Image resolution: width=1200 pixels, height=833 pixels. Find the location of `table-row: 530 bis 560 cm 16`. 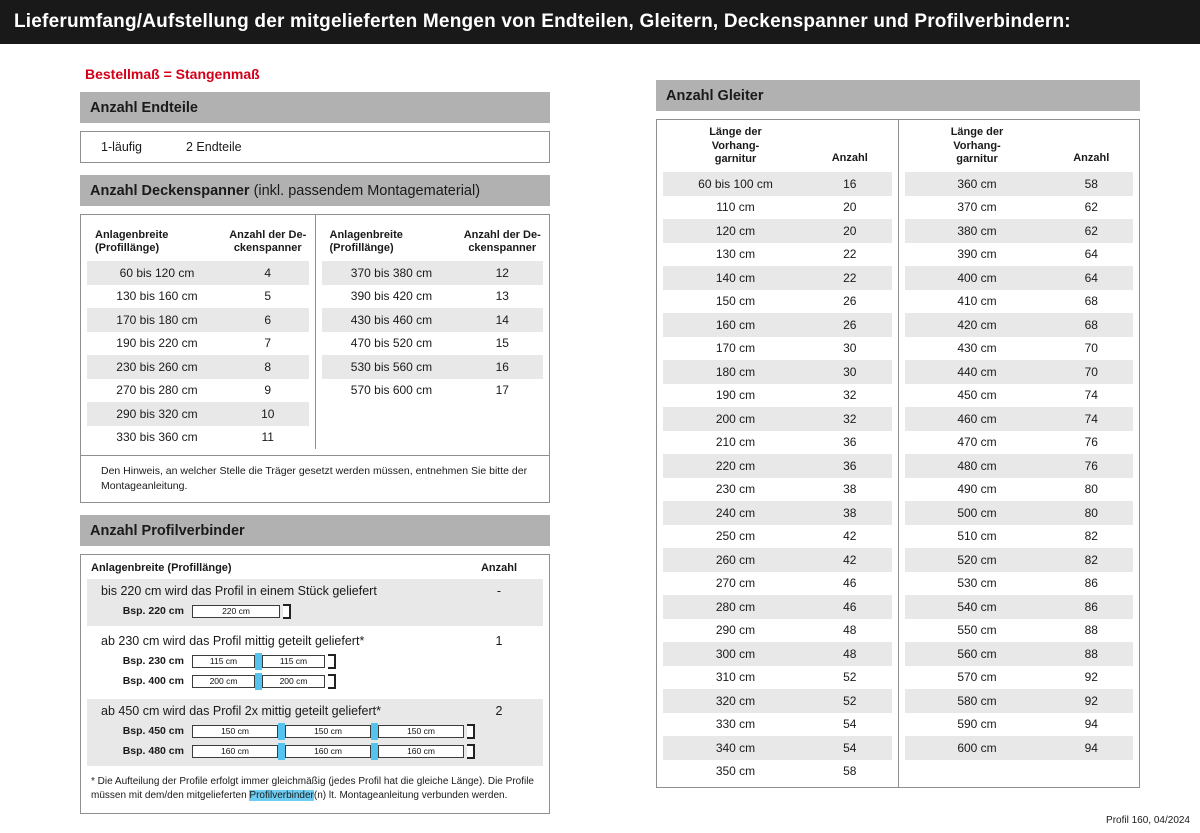

table-row: 530 bis 560 cm 16 is located at coordinates (432, 367).